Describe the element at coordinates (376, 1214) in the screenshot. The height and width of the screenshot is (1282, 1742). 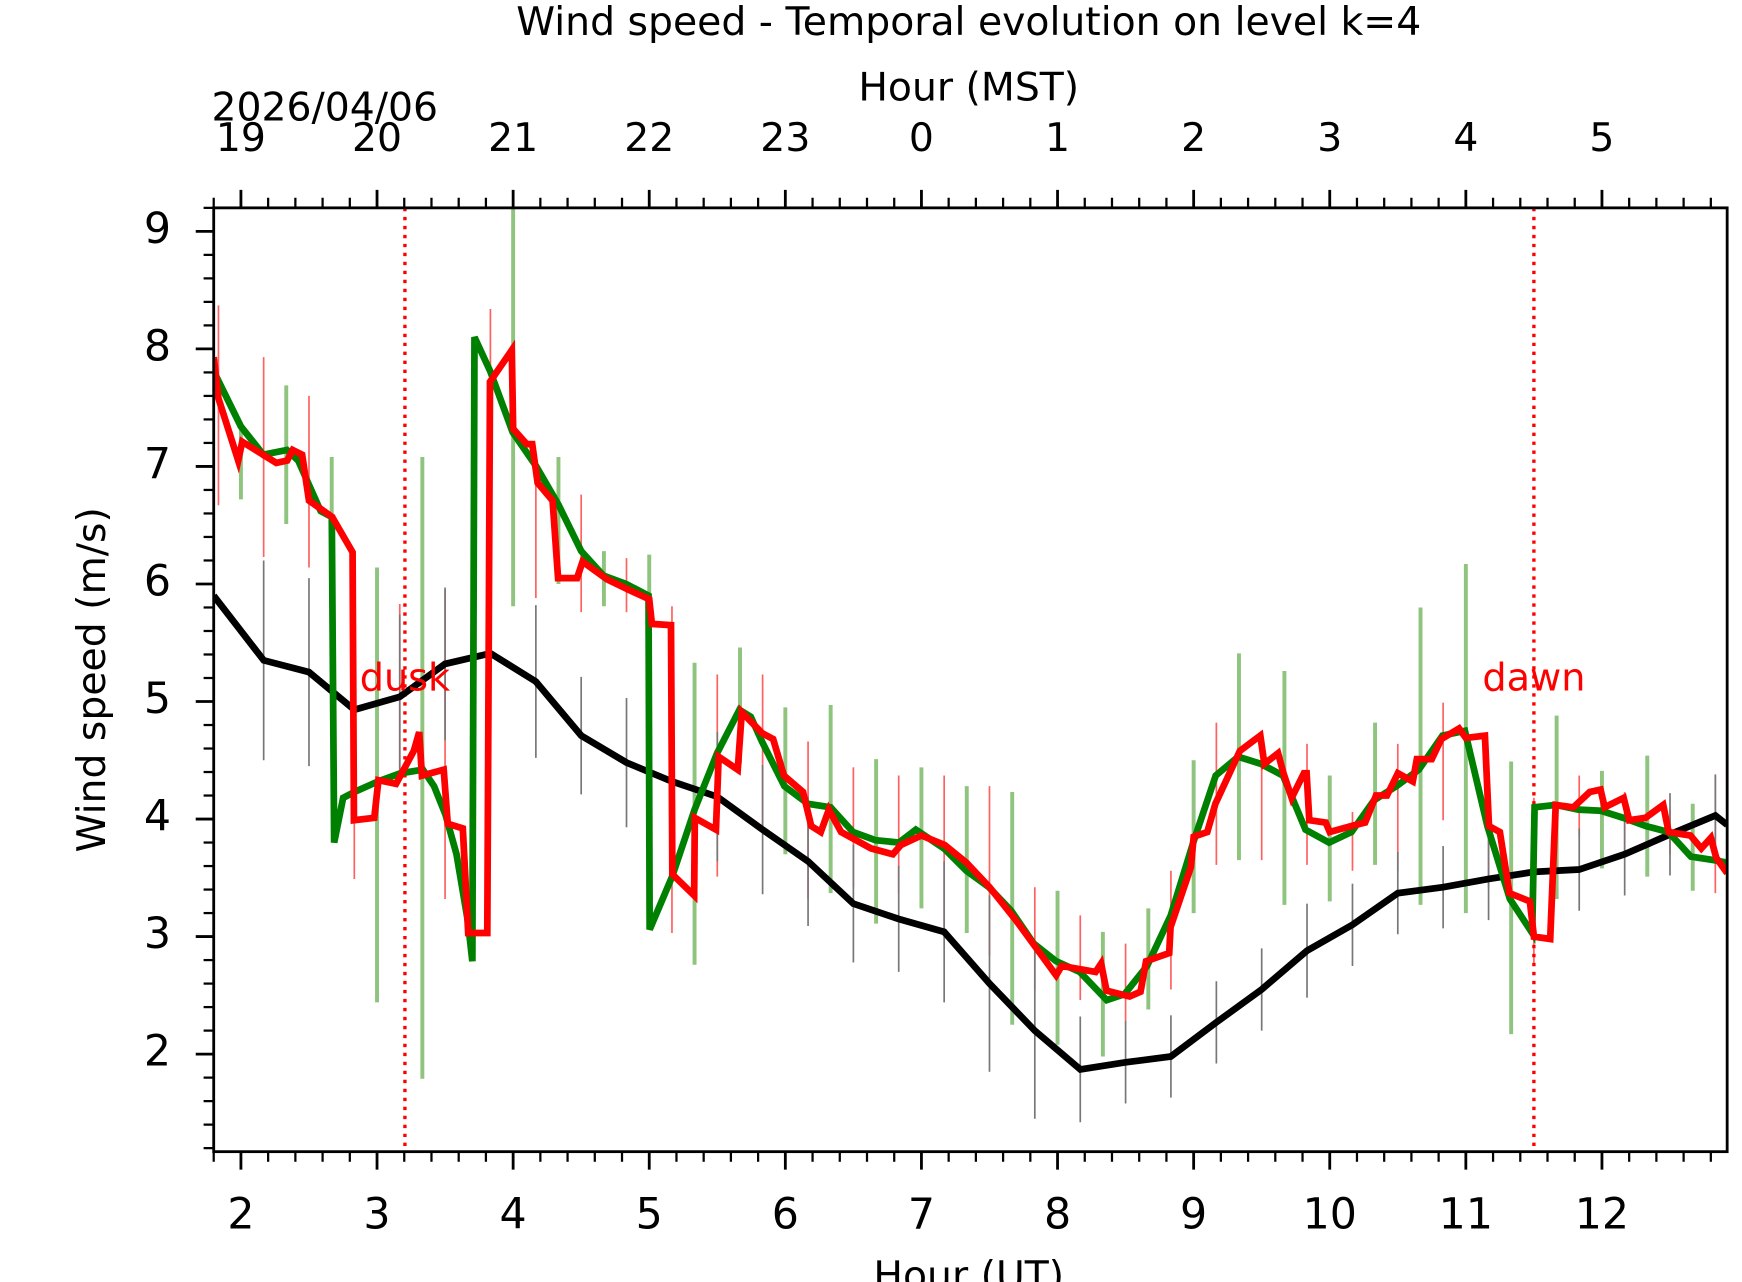
I see `x-tick-label: 3` at that location.